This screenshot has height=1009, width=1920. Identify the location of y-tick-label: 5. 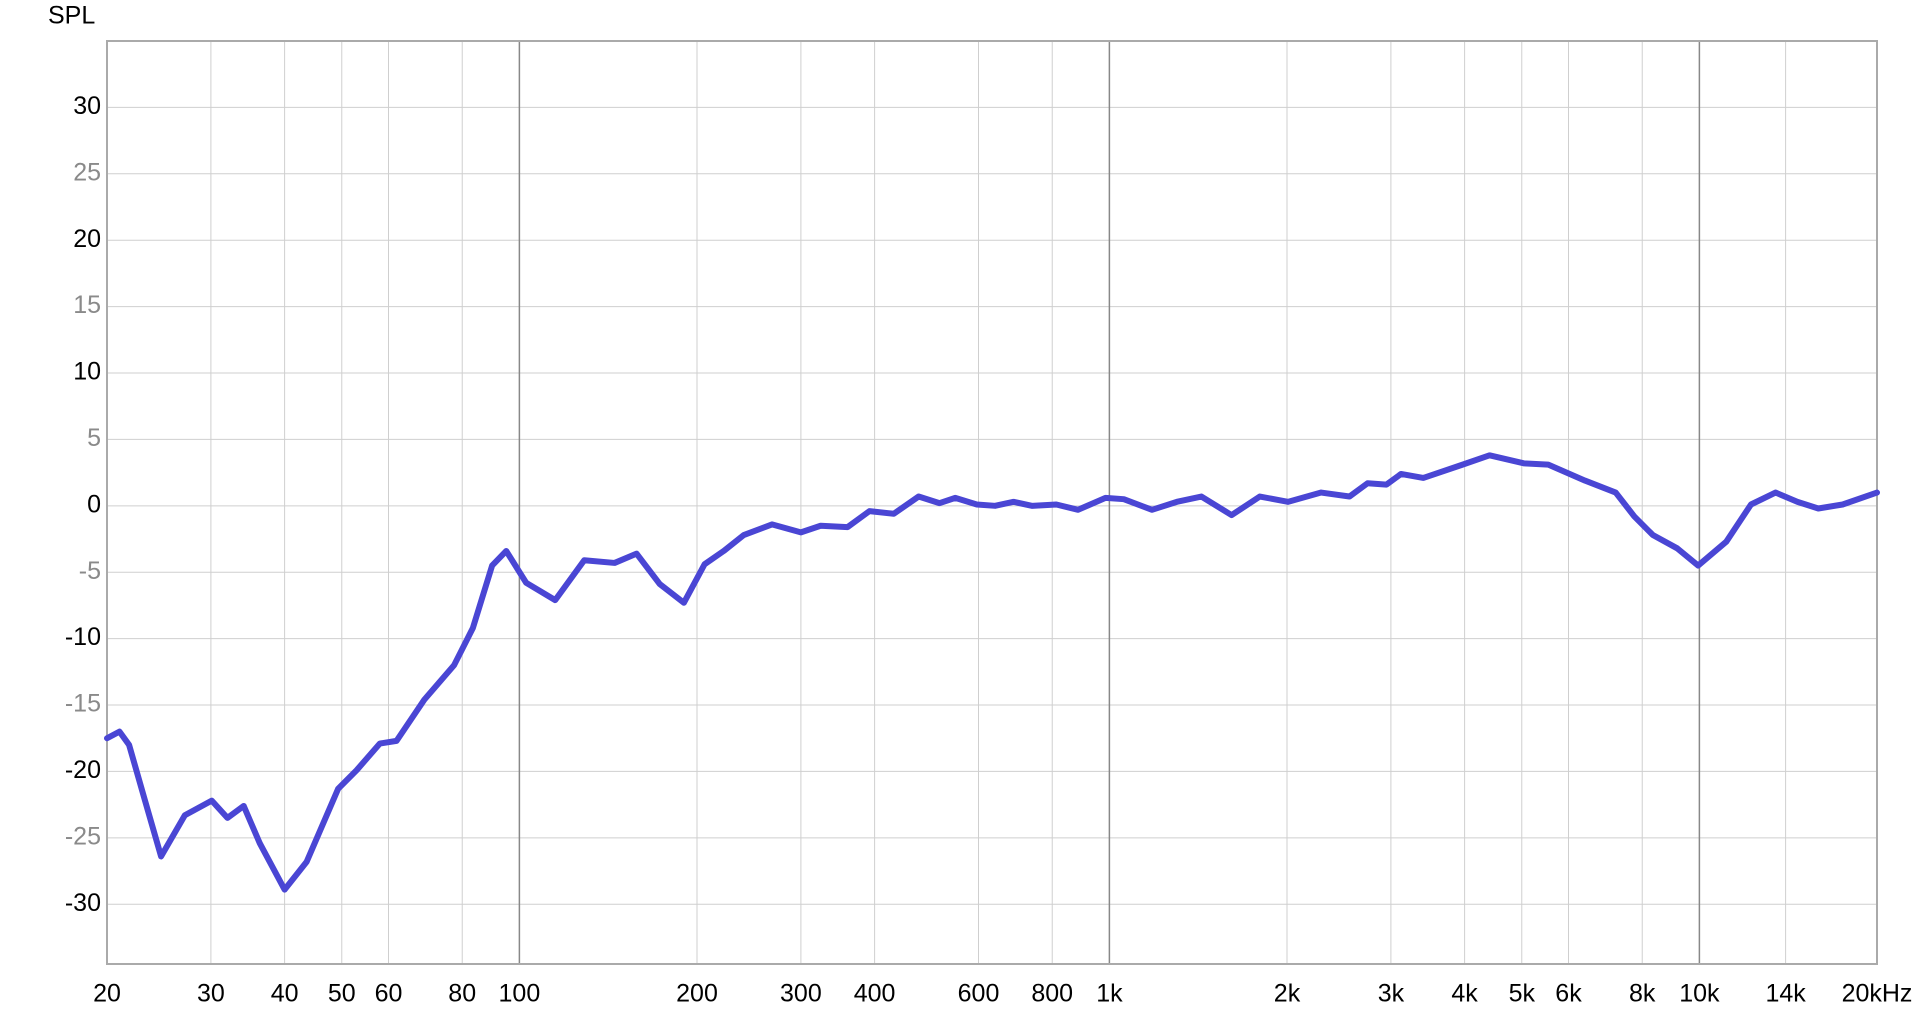
(94, 438).